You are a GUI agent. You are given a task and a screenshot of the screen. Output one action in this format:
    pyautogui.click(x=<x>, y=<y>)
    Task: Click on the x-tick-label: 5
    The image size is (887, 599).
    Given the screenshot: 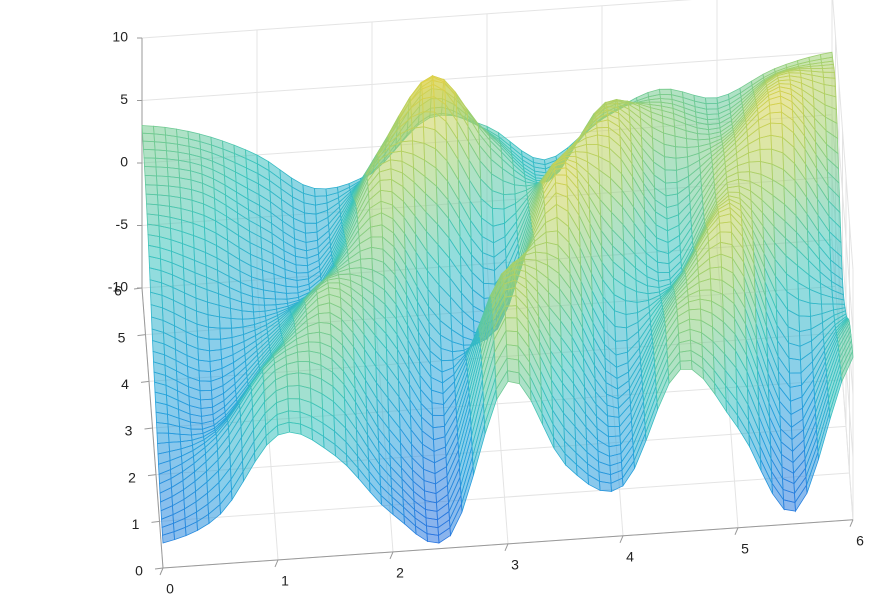 What is the action you would take?
    pyautogui.click(x=745, y=548)
    